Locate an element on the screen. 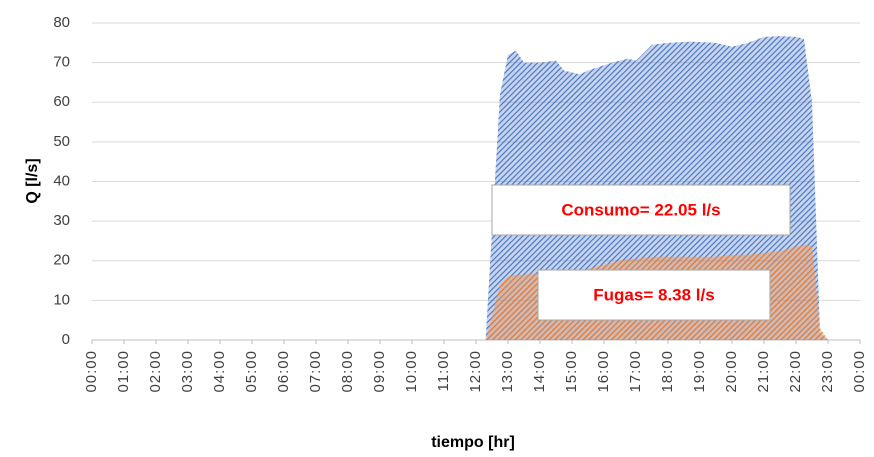 Image resolution: width=874 pixels, height=457 pixels. x-tick-label: 03:00 is located at coordinates (187, 371).